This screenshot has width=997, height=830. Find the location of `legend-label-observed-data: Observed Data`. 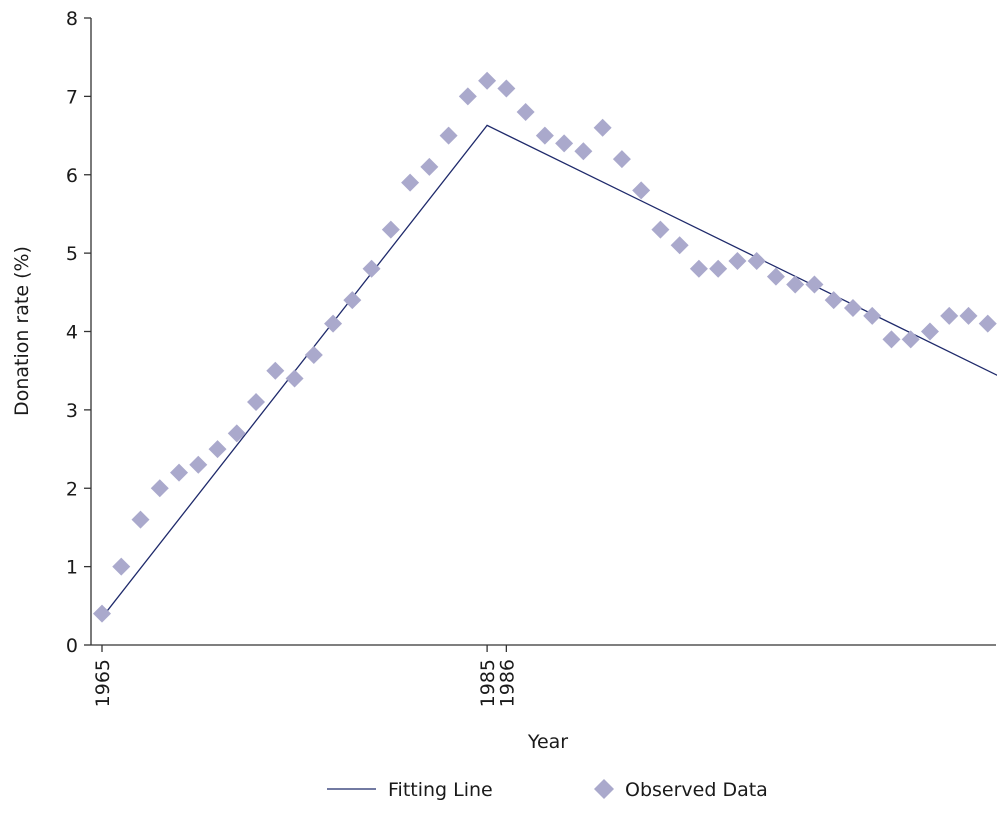

legend-label-observed-data: Observed Data is located at coordinates (696, 790).